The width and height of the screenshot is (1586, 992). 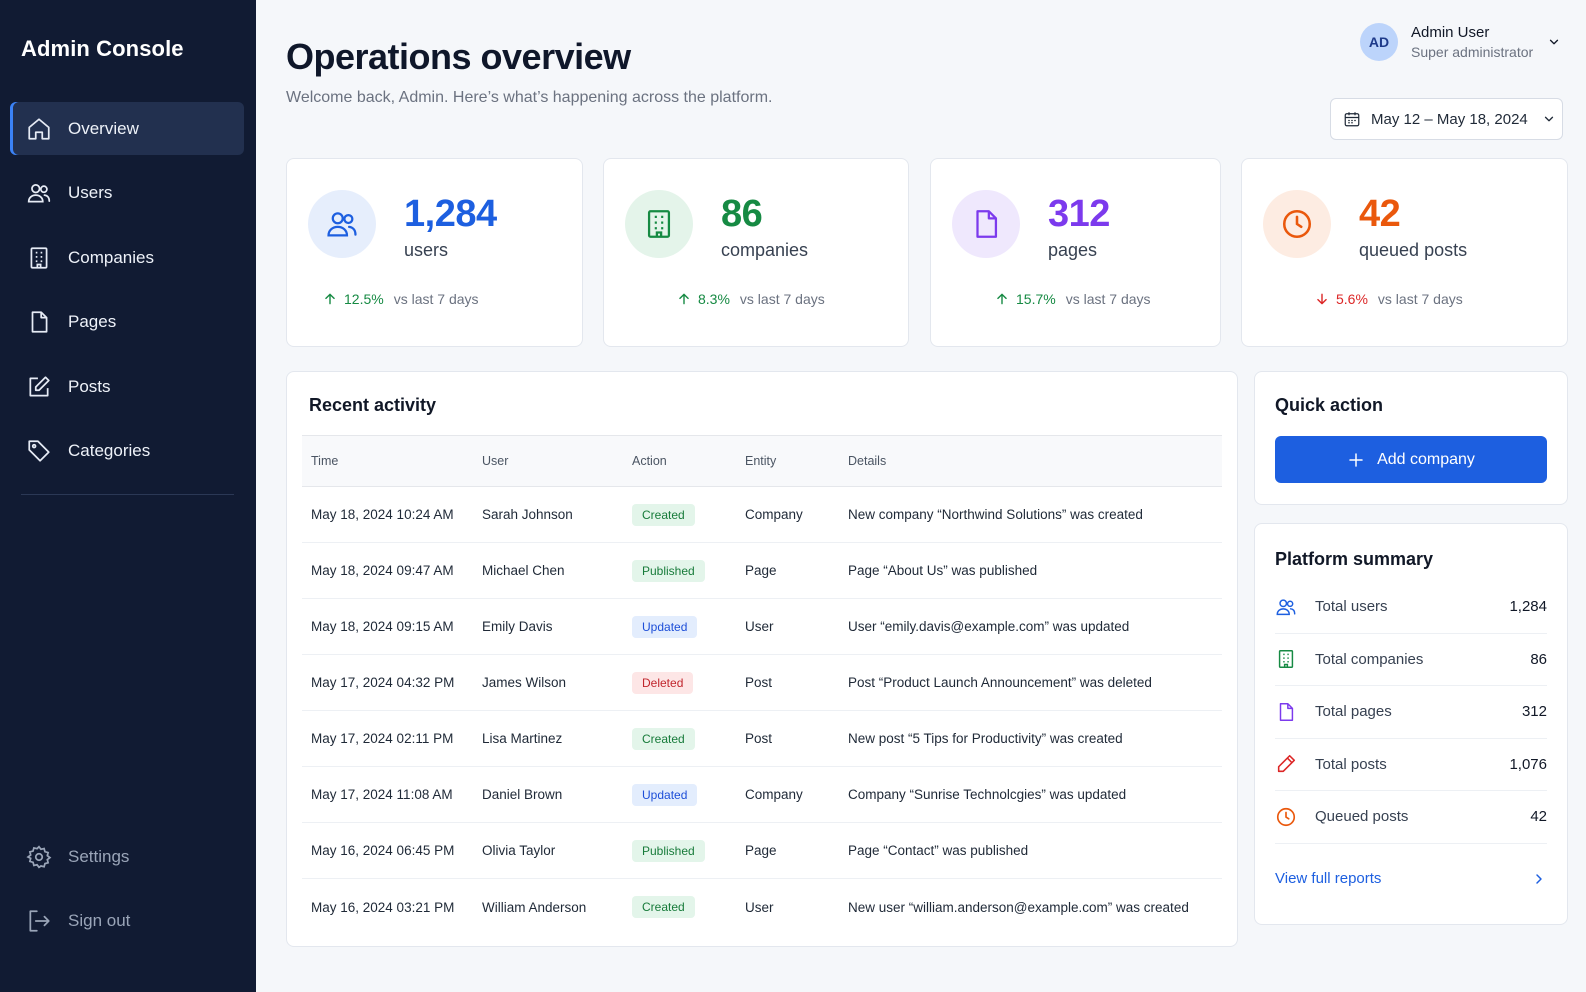 What do you see at coordinates (867, 461) in the screenshot?
I see `column-header: Details` at bounding box center [867, 461].